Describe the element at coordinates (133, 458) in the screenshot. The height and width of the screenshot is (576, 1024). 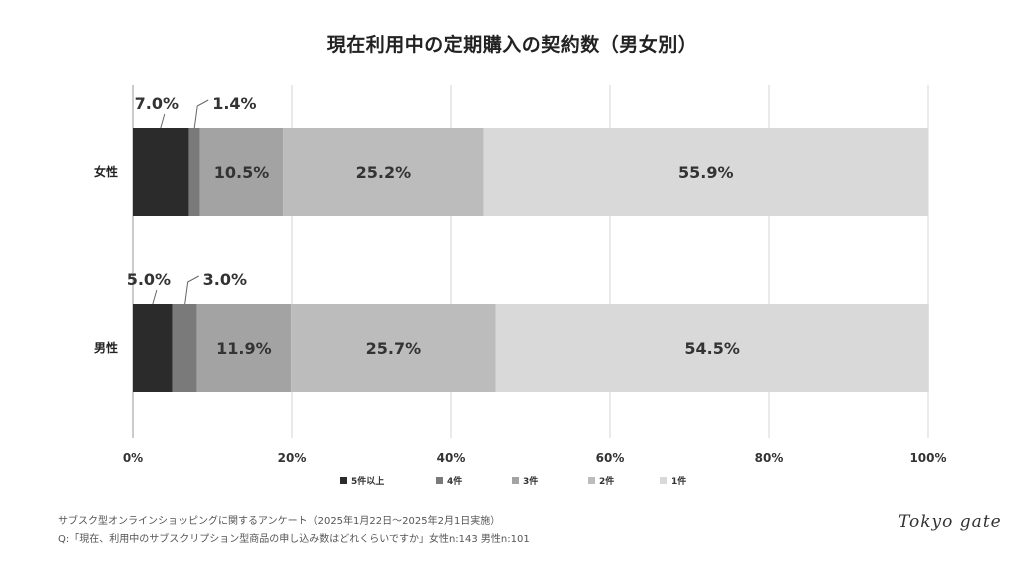
I see `x-tick-label: 0%` at that location.